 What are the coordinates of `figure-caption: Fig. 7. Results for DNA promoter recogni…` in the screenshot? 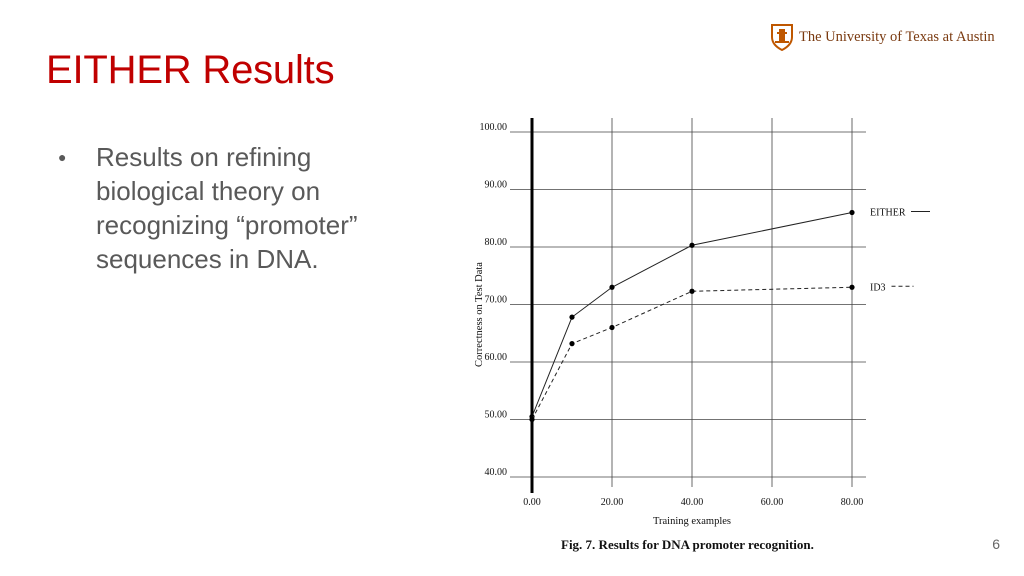 It's located at (687, 544).